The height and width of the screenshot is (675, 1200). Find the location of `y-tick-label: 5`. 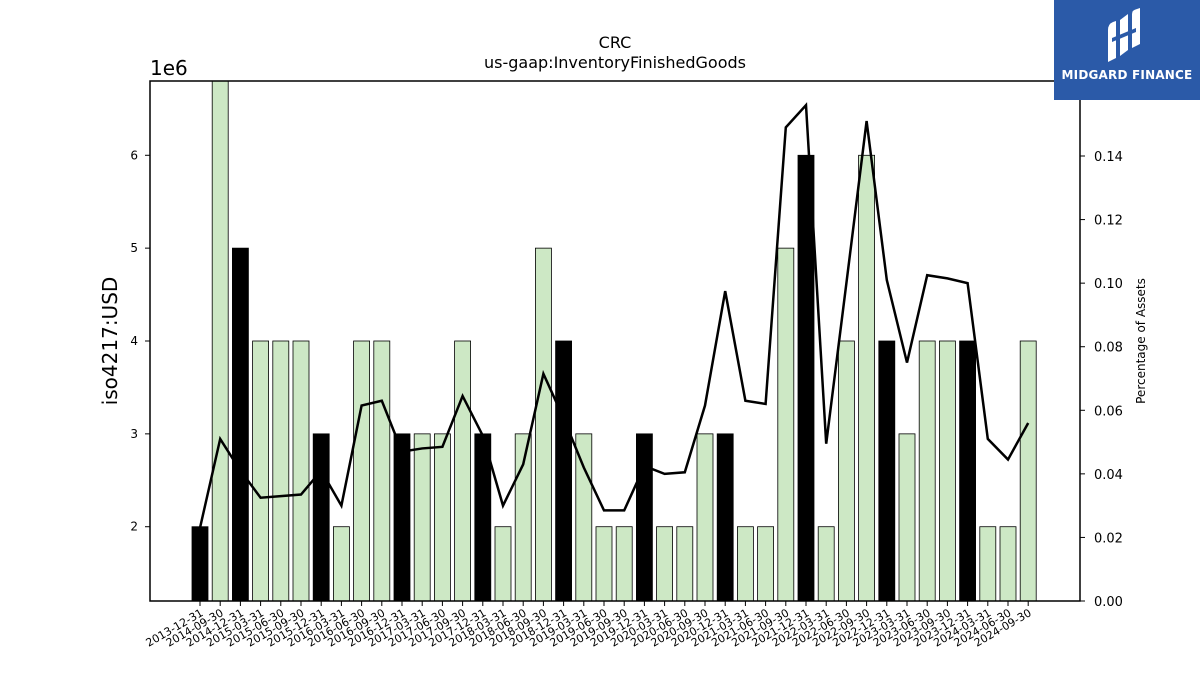

y-tick-label: 5 is located at coordinates (134, 248).